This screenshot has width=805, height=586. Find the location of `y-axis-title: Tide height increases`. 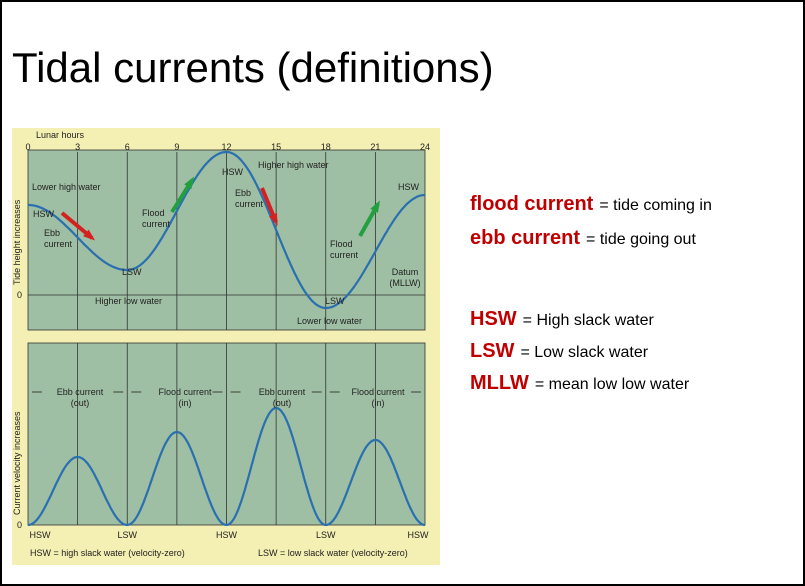

y-axis-title: Tide height increases is located at coordinates (17, 242).